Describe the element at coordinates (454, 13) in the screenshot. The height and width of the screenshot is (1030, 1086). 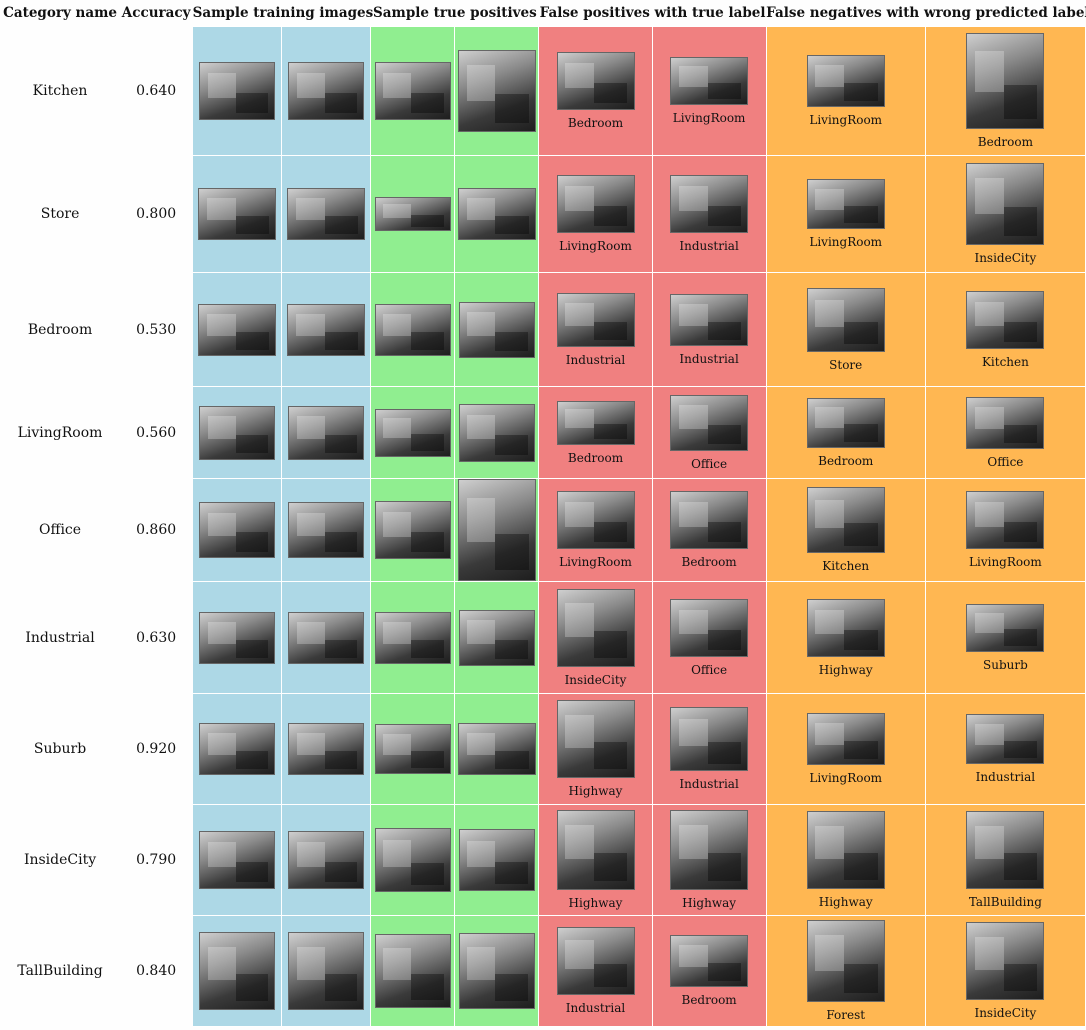
I see `header-true-positives: Sample true positives` at that location.